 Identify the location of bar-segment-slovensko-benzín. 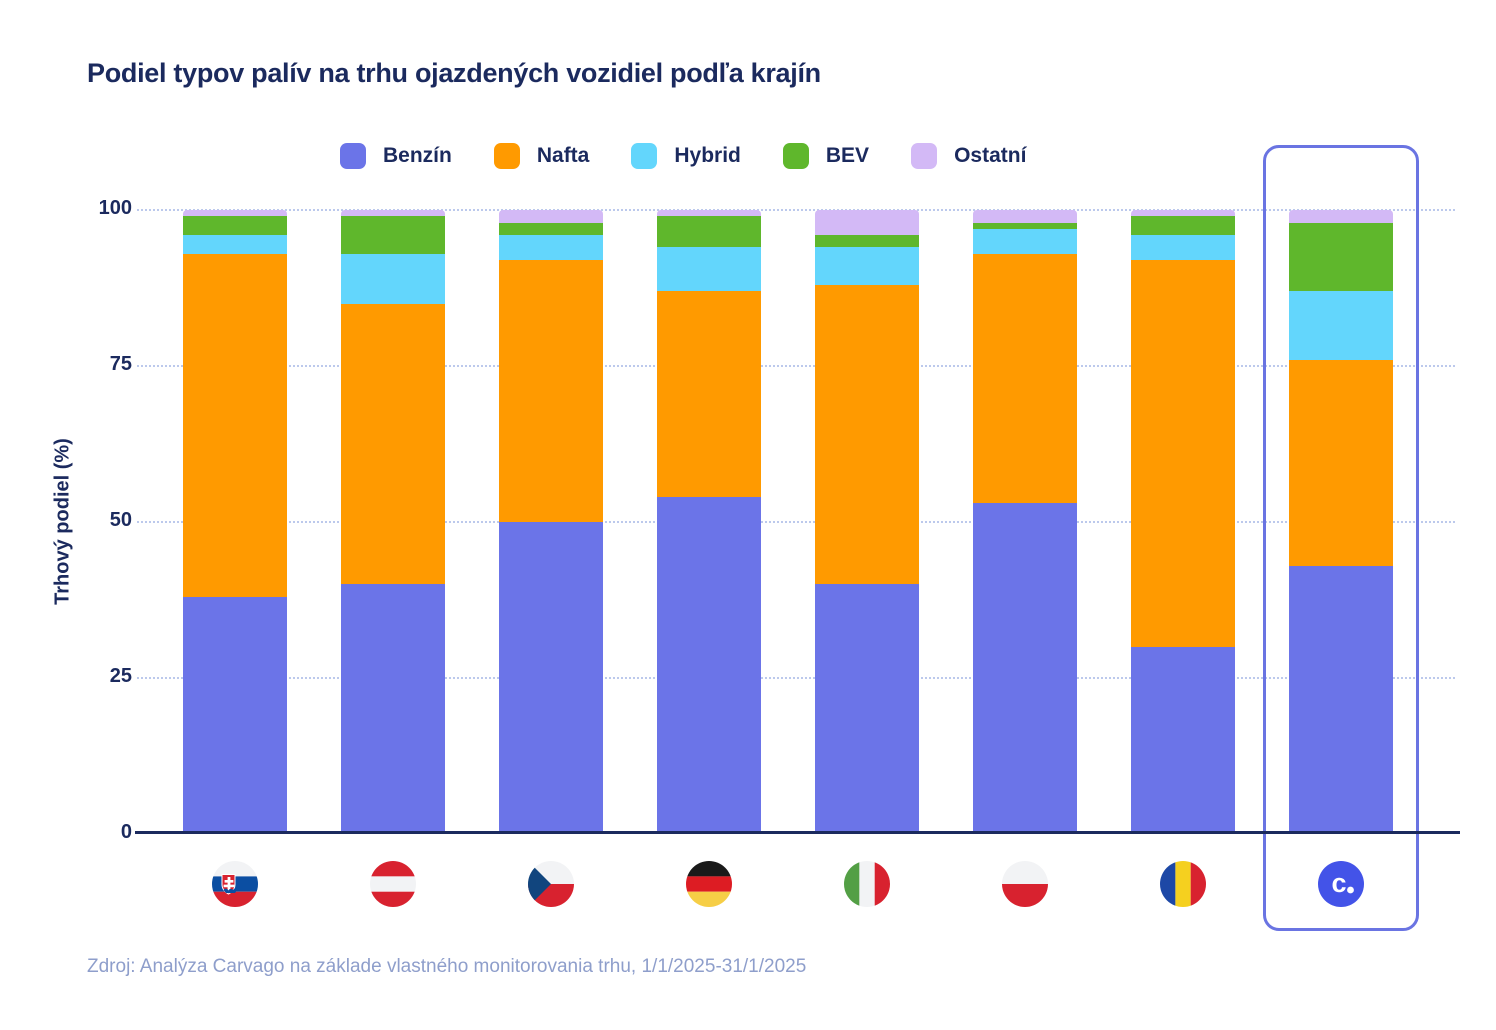
(235, 715).